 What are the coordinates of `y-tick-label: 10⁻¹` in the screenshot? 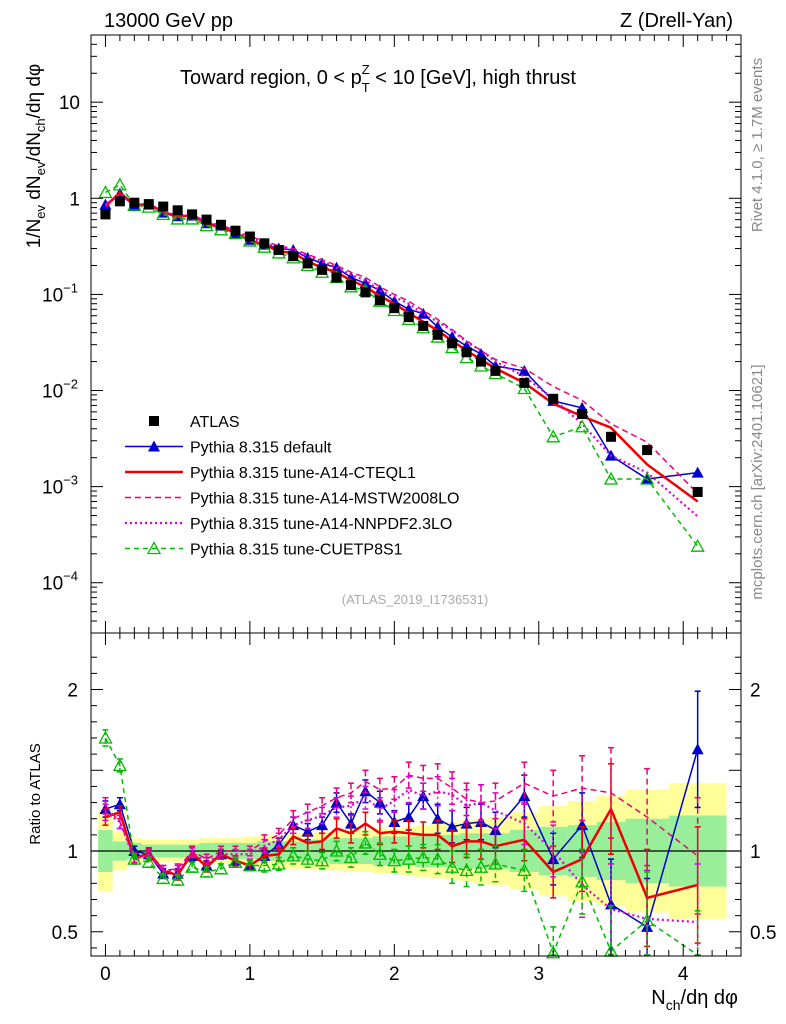 It's located at (60, 293).